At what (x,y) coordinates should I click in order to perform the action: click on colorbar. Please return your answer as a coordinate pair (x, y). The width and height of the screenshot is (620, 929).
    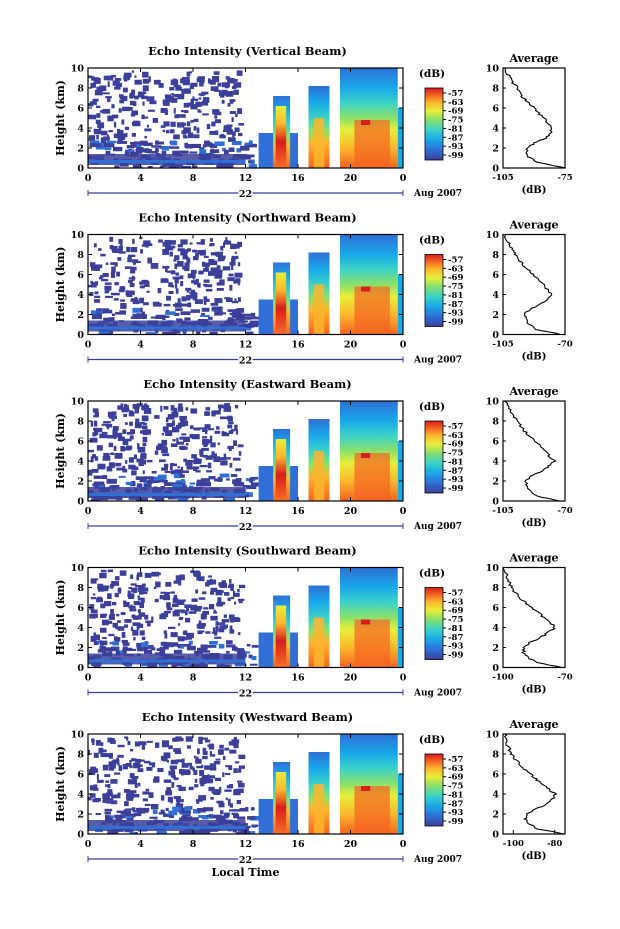
    Looking at the image, I should click on (434, 790).